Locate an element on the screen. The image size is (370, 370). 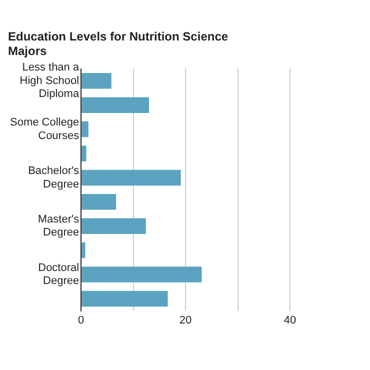
y-tick-label: Bachelor's Degree is located at coordinates (54, 177).